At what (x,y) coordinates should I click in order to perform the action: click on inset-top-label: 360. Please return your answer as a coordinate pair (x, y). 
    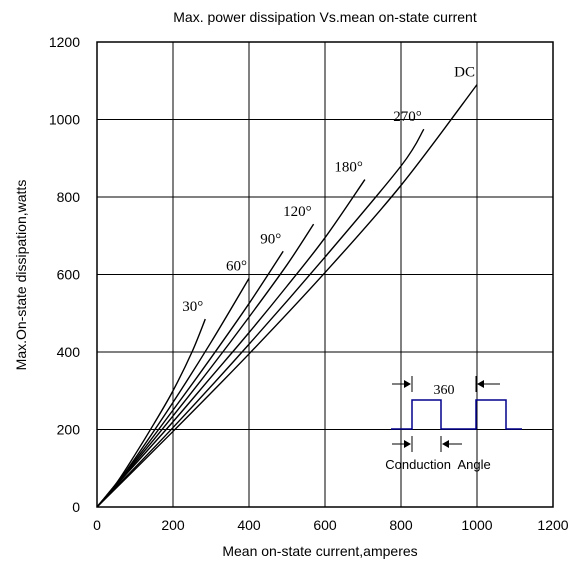
    Looking at the image, I should click on (444, 390).